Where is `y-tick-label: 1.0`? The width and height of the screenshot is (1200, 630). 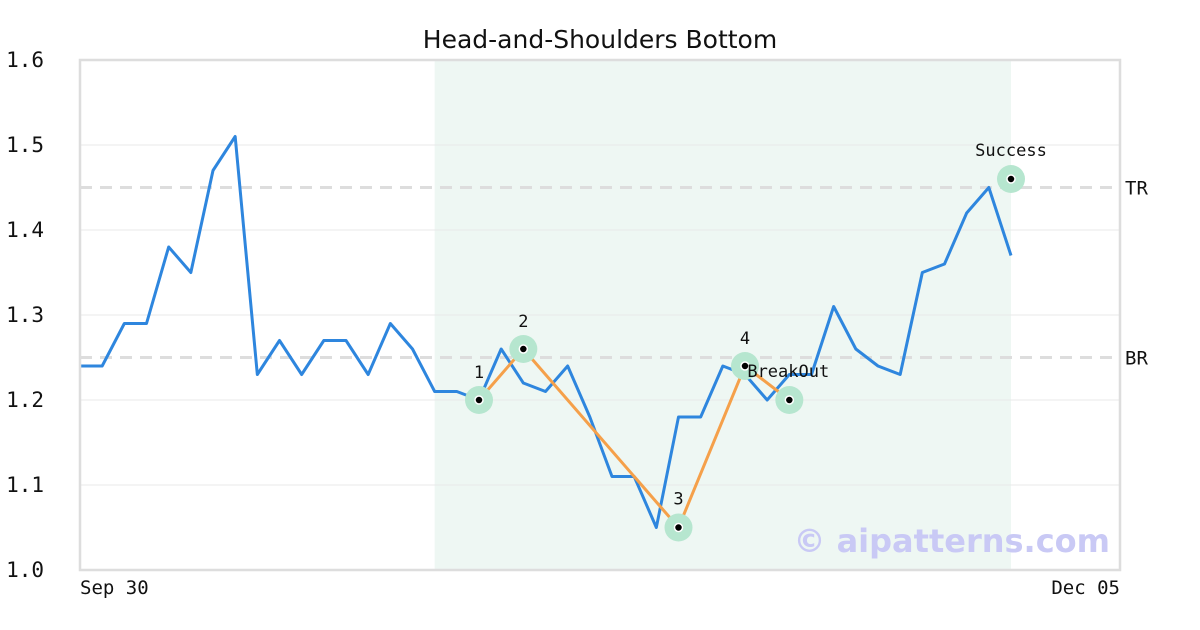 y-tick-label: 1.0 is located at coordinates (25, 570).